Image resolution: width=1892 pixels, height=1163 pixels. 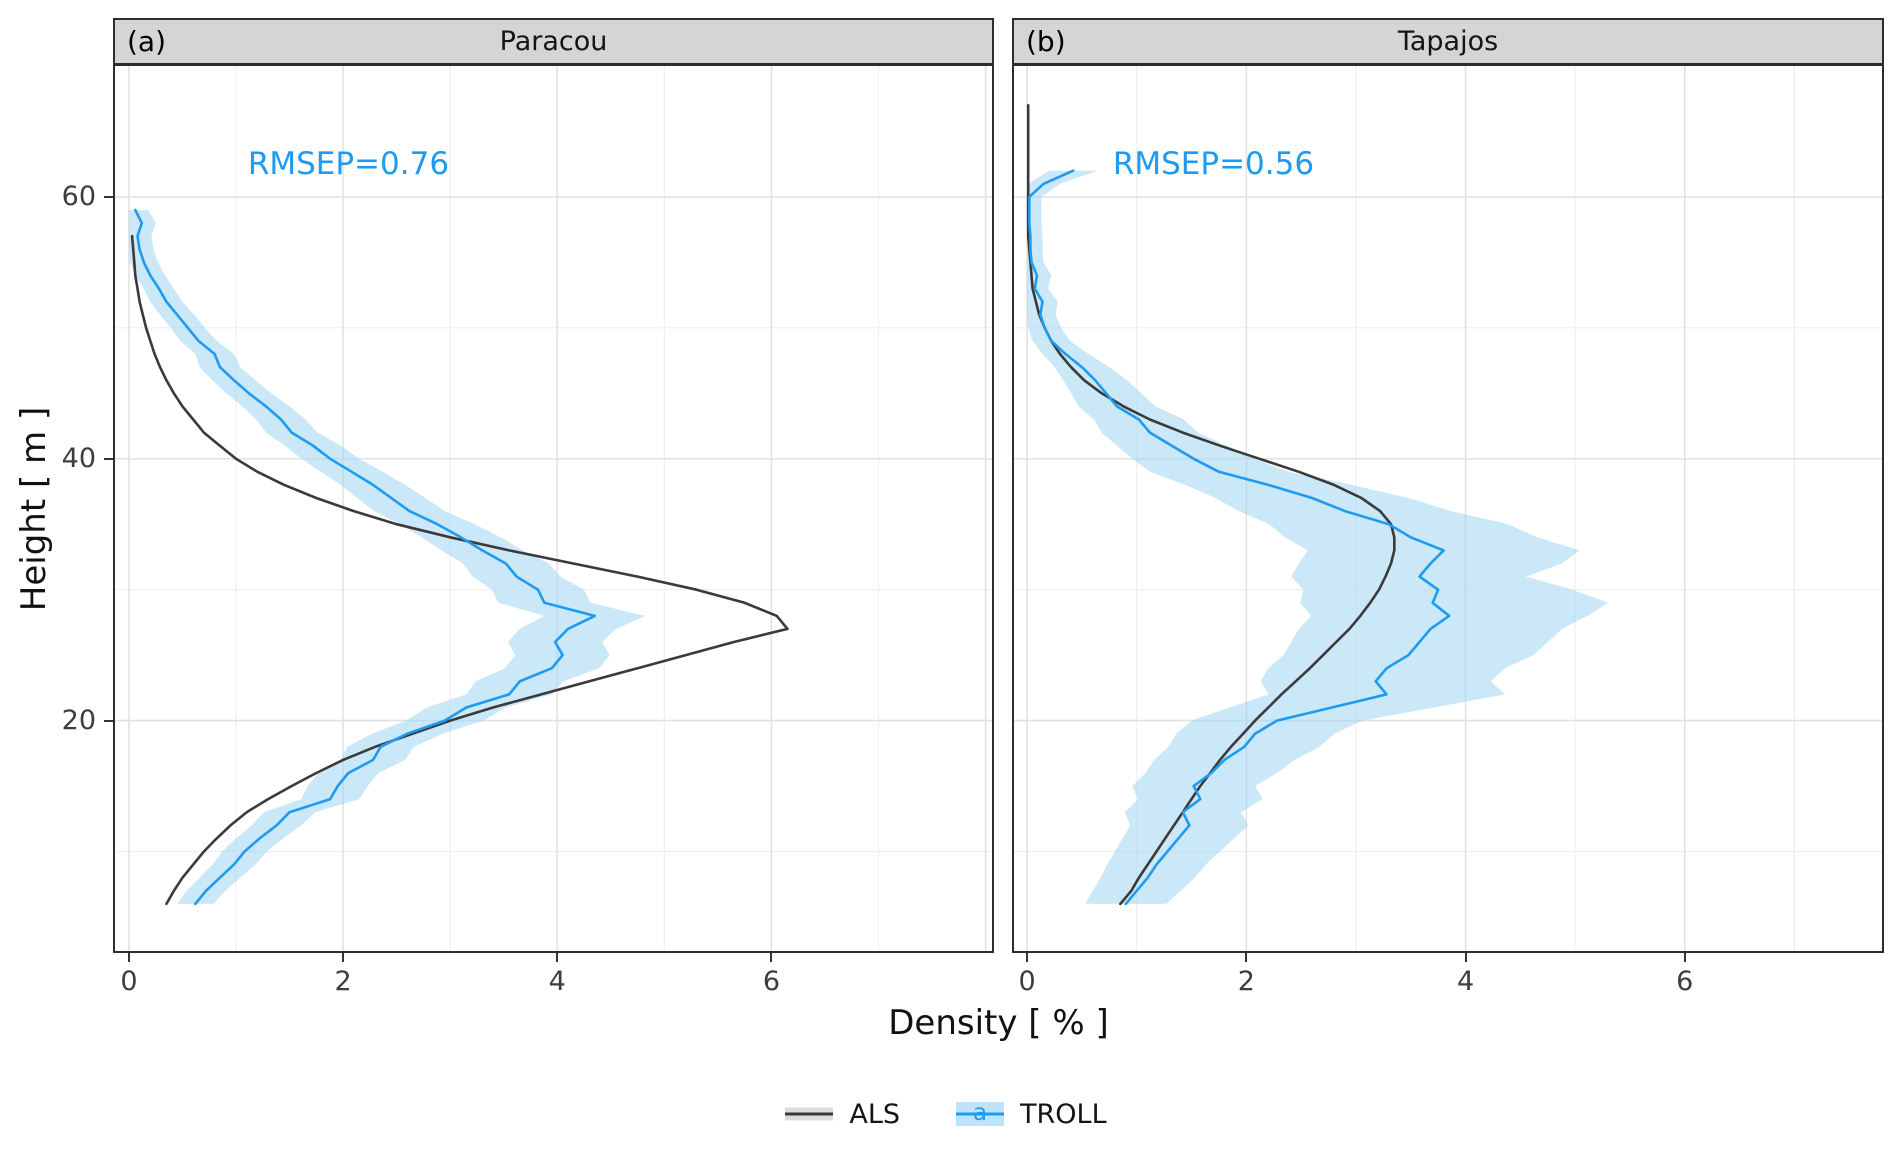 I want to click on rmsep-annotation-paracou: RMSEP=0.76, so click(x=348, y=164).